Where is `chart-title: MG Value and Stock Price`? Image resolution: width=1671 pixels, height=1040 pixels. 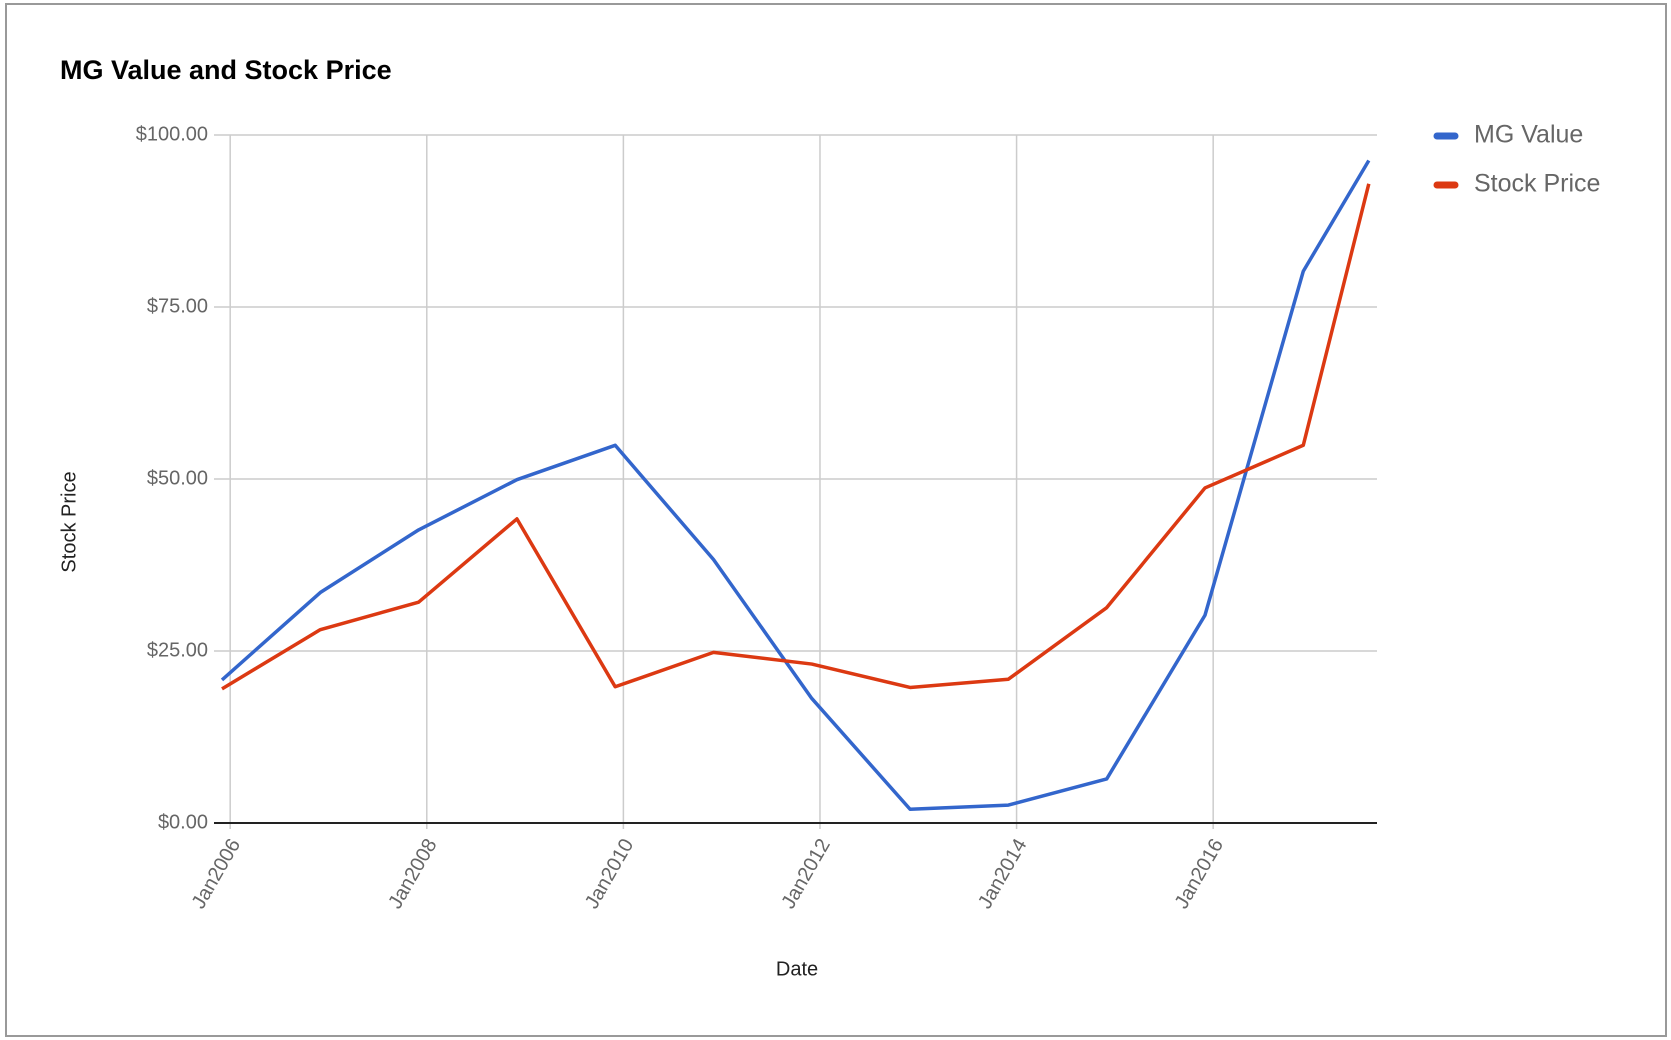 chart-title: MG Value and Stock Price is located at coordinates (226, 70).